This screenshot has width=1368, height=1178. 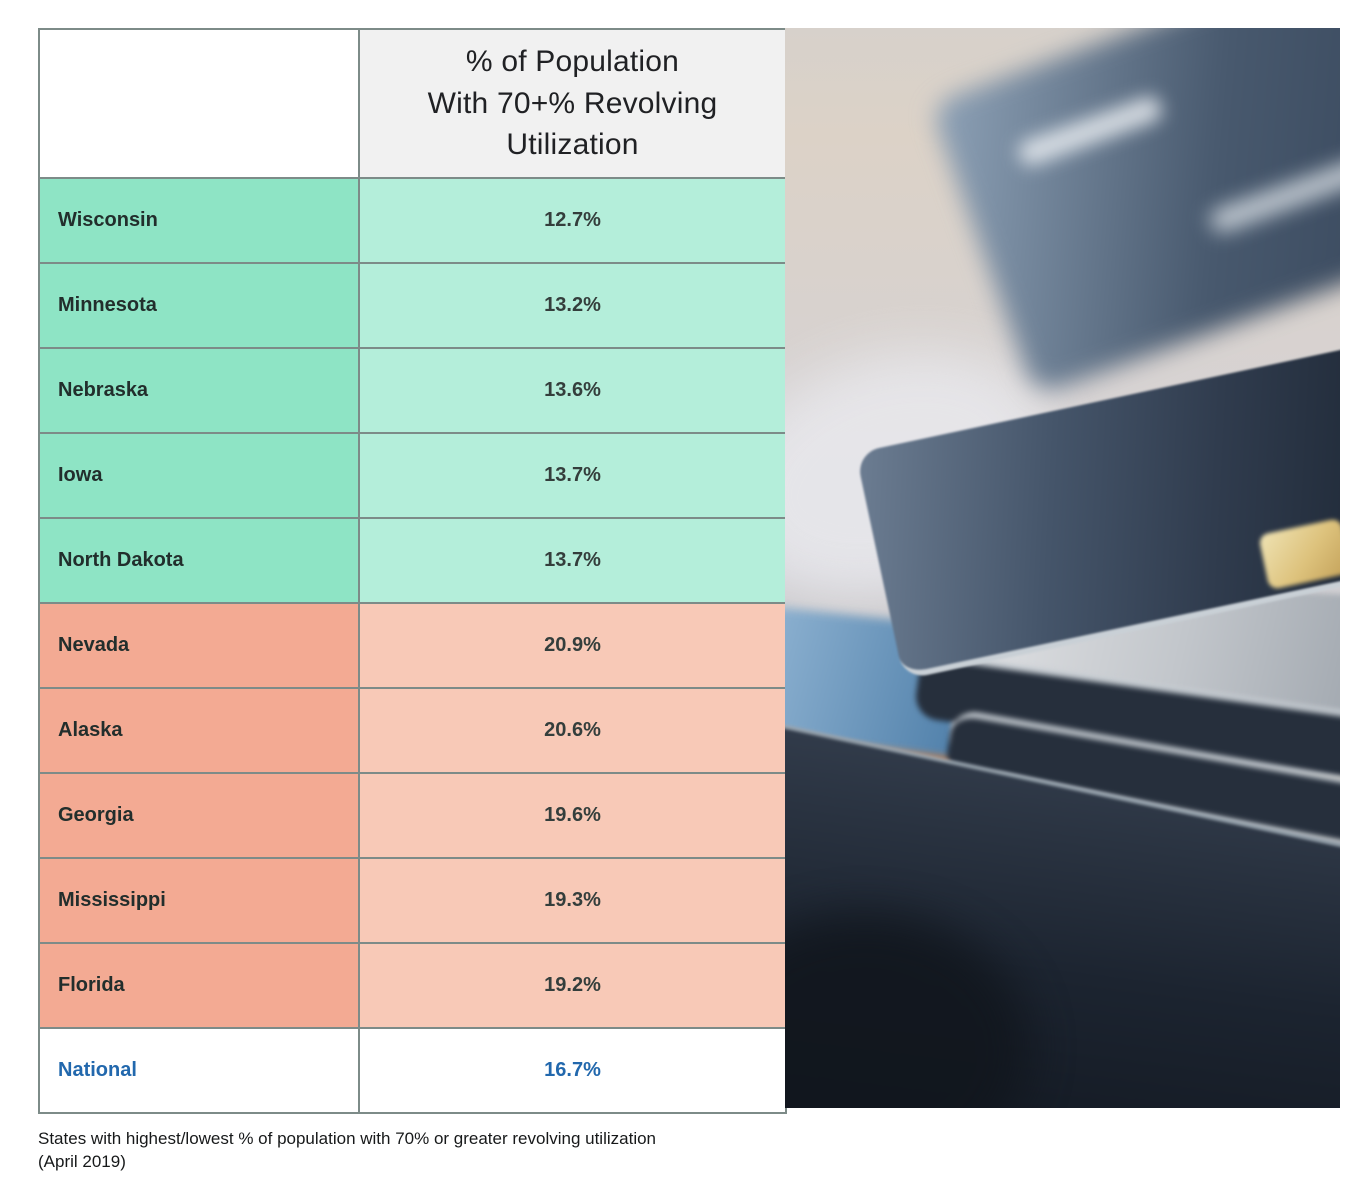 I want to click on state-label-cell: North Dakota, so click(x=199, y=560).